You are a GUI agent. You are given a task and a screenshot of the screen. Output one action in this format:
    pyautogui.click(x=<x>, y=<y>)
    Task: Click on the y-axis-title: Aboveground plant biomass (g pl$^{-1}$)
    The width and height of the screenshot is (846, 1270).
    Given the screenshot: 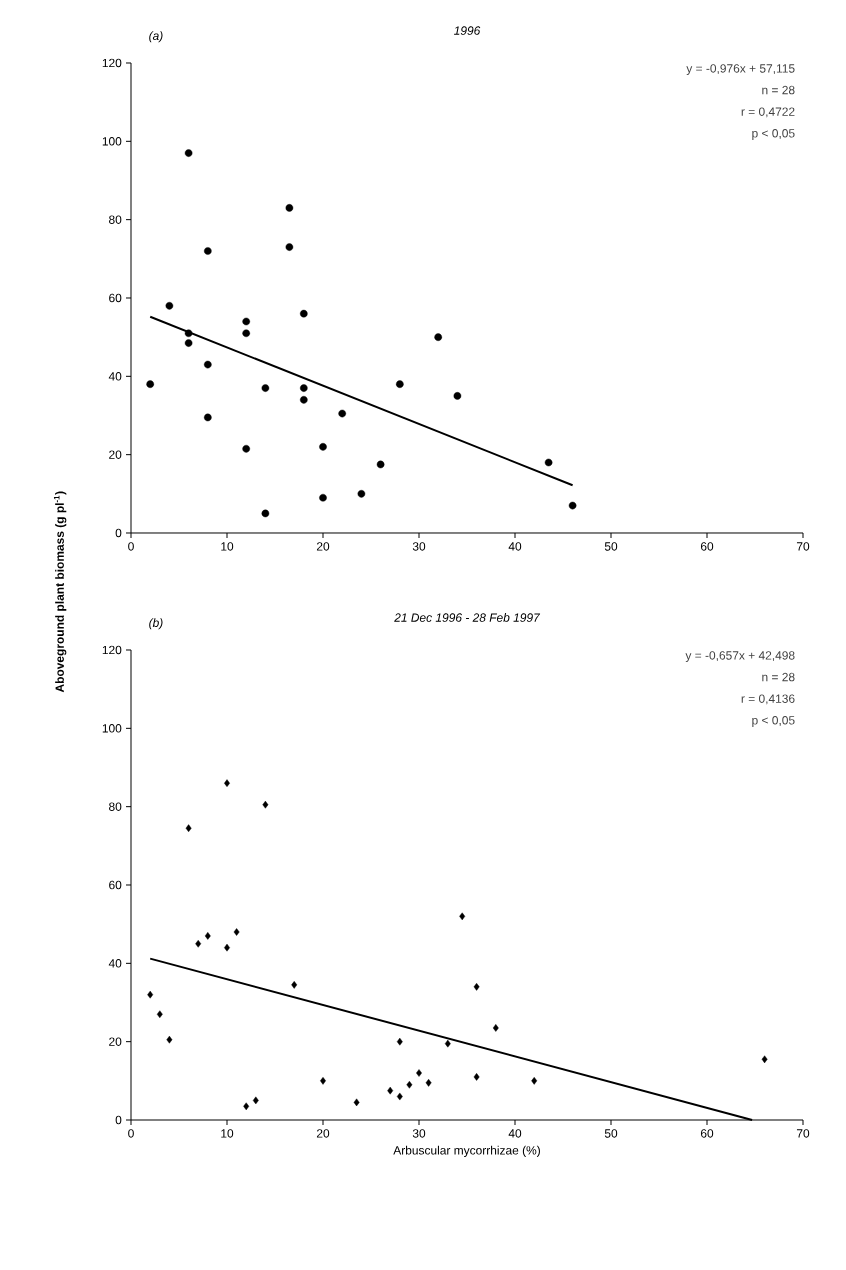 What is the action you would take?
    pyautogui.click(x=60, y=592)
    